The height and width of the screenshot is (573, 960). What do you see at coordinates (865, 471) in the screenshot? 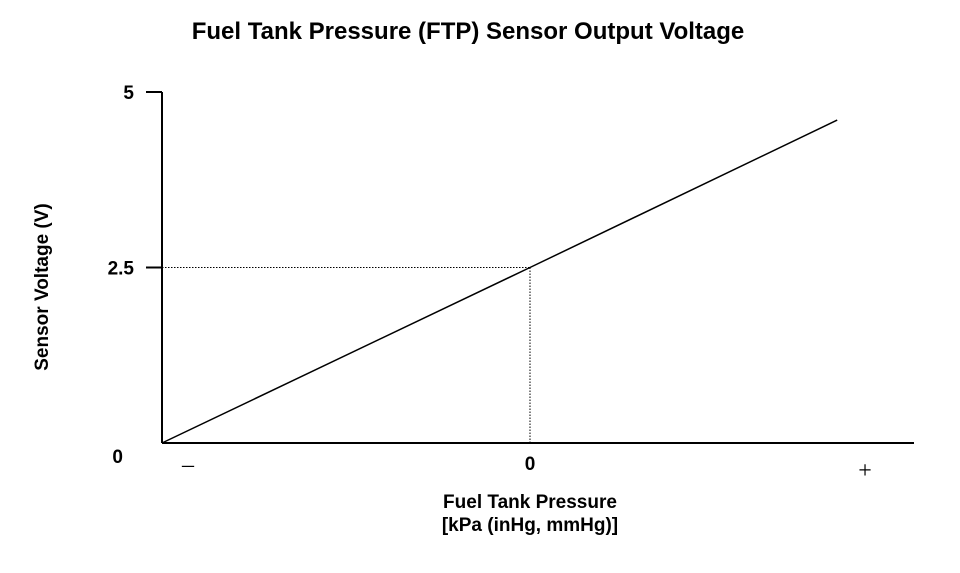
I see `x-tick-label: +` at bounding box center [865, 471].